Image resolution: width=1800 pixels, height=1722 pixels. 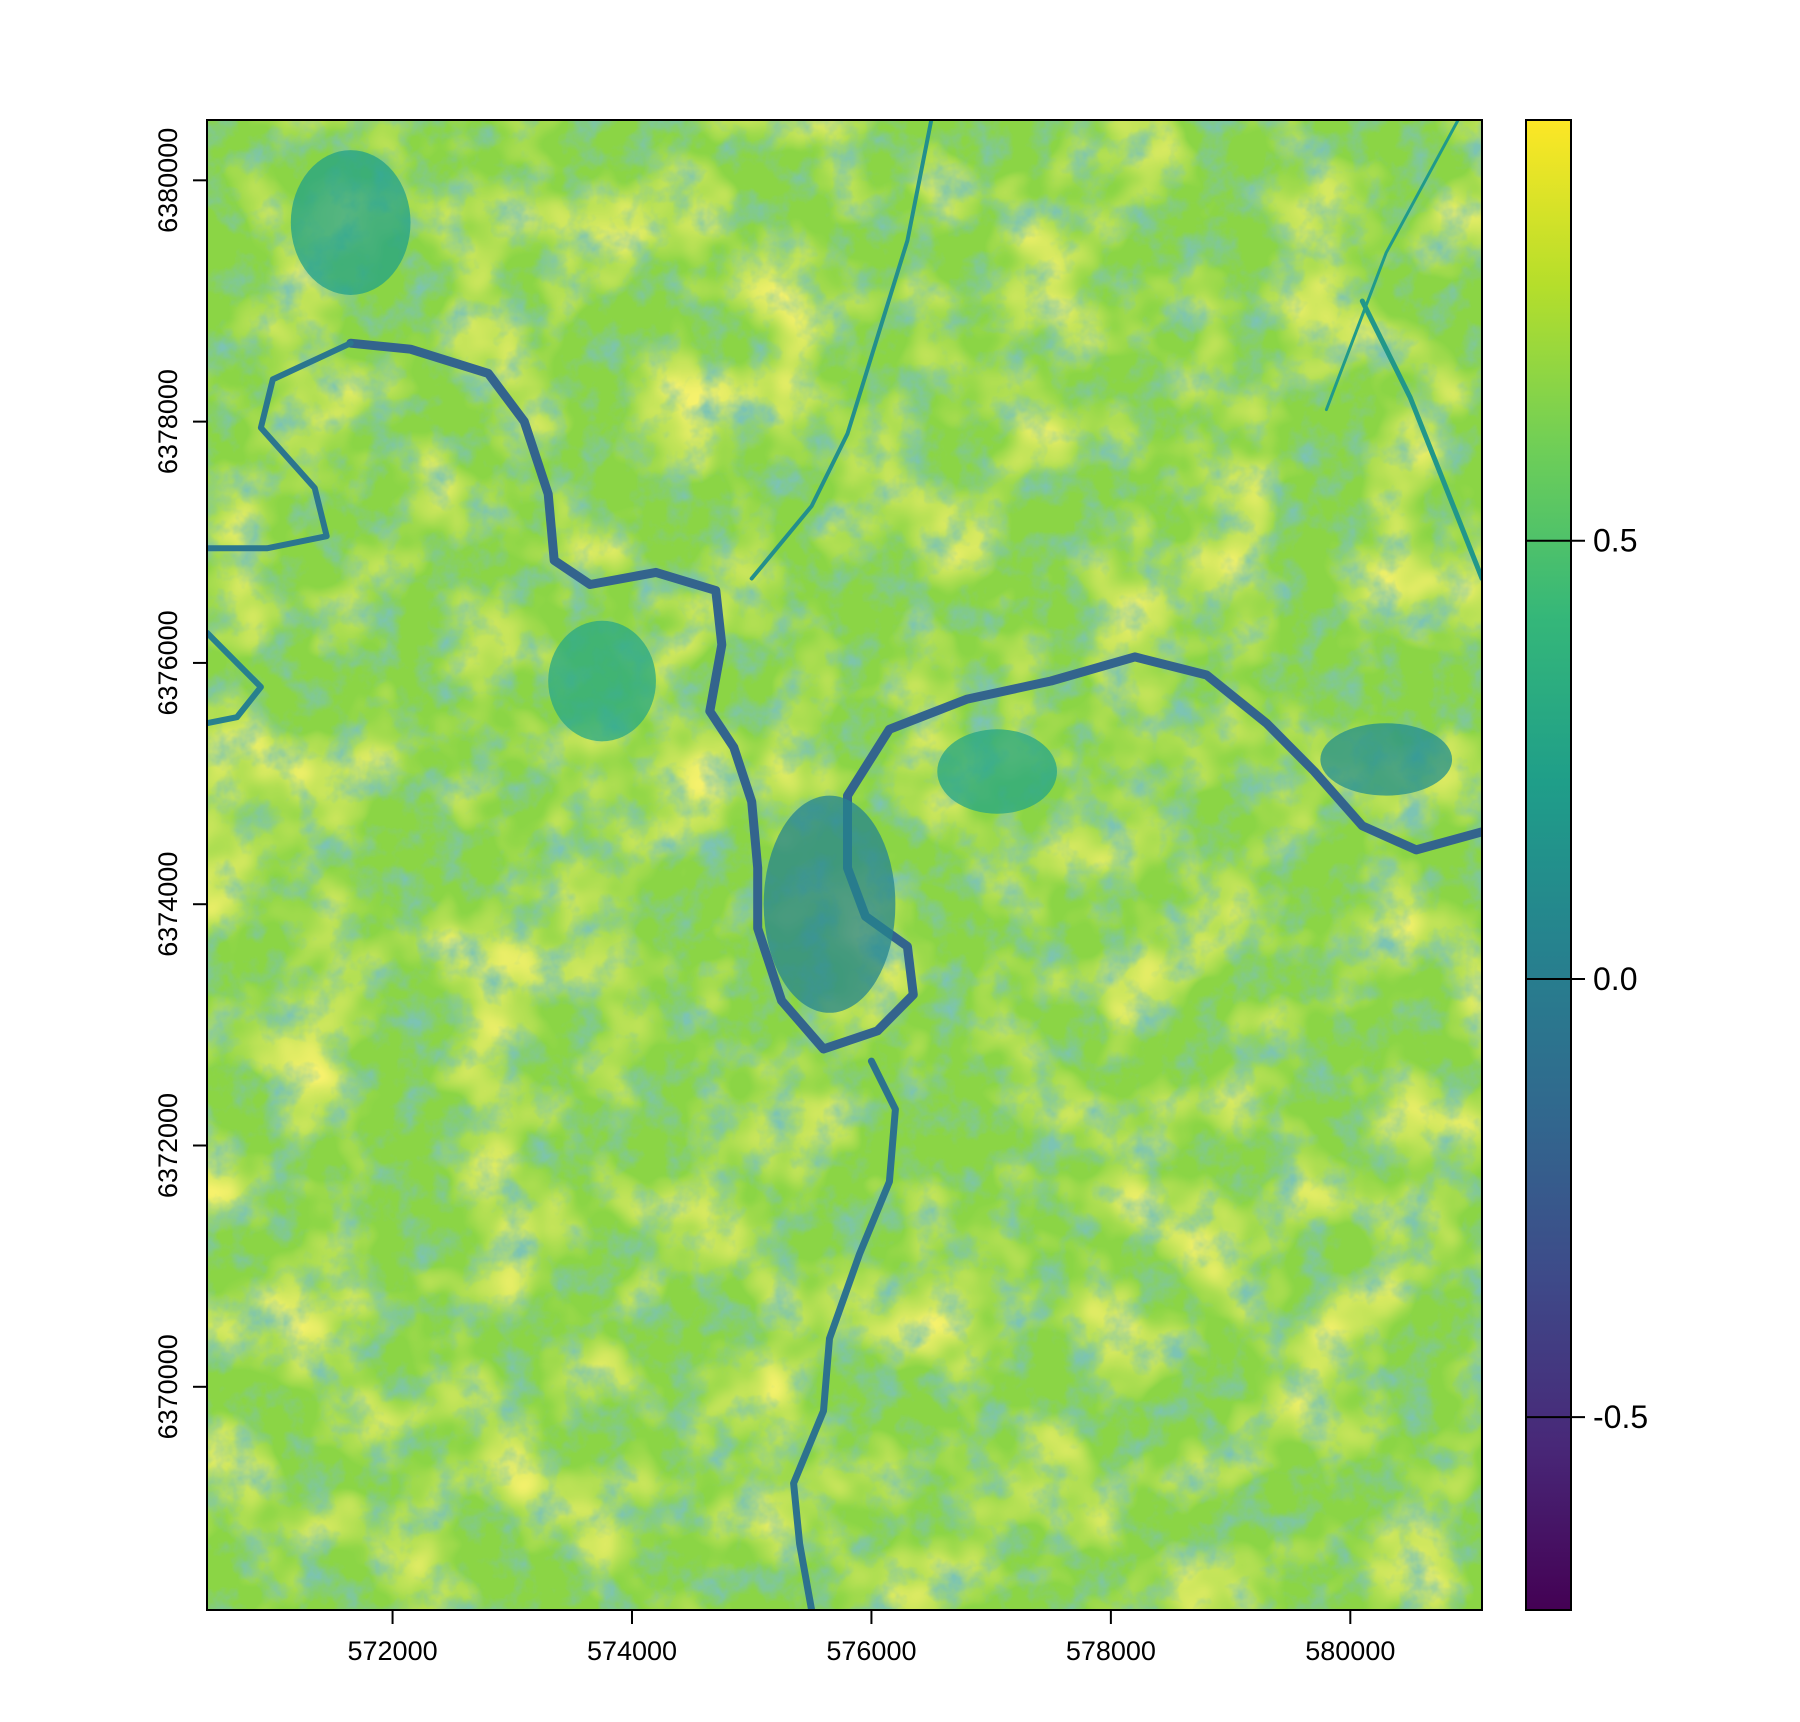 What do you see at coordinates (350, 222) in the screenshot?
I see `feature-town-nw` at bounding box center [350, 222].